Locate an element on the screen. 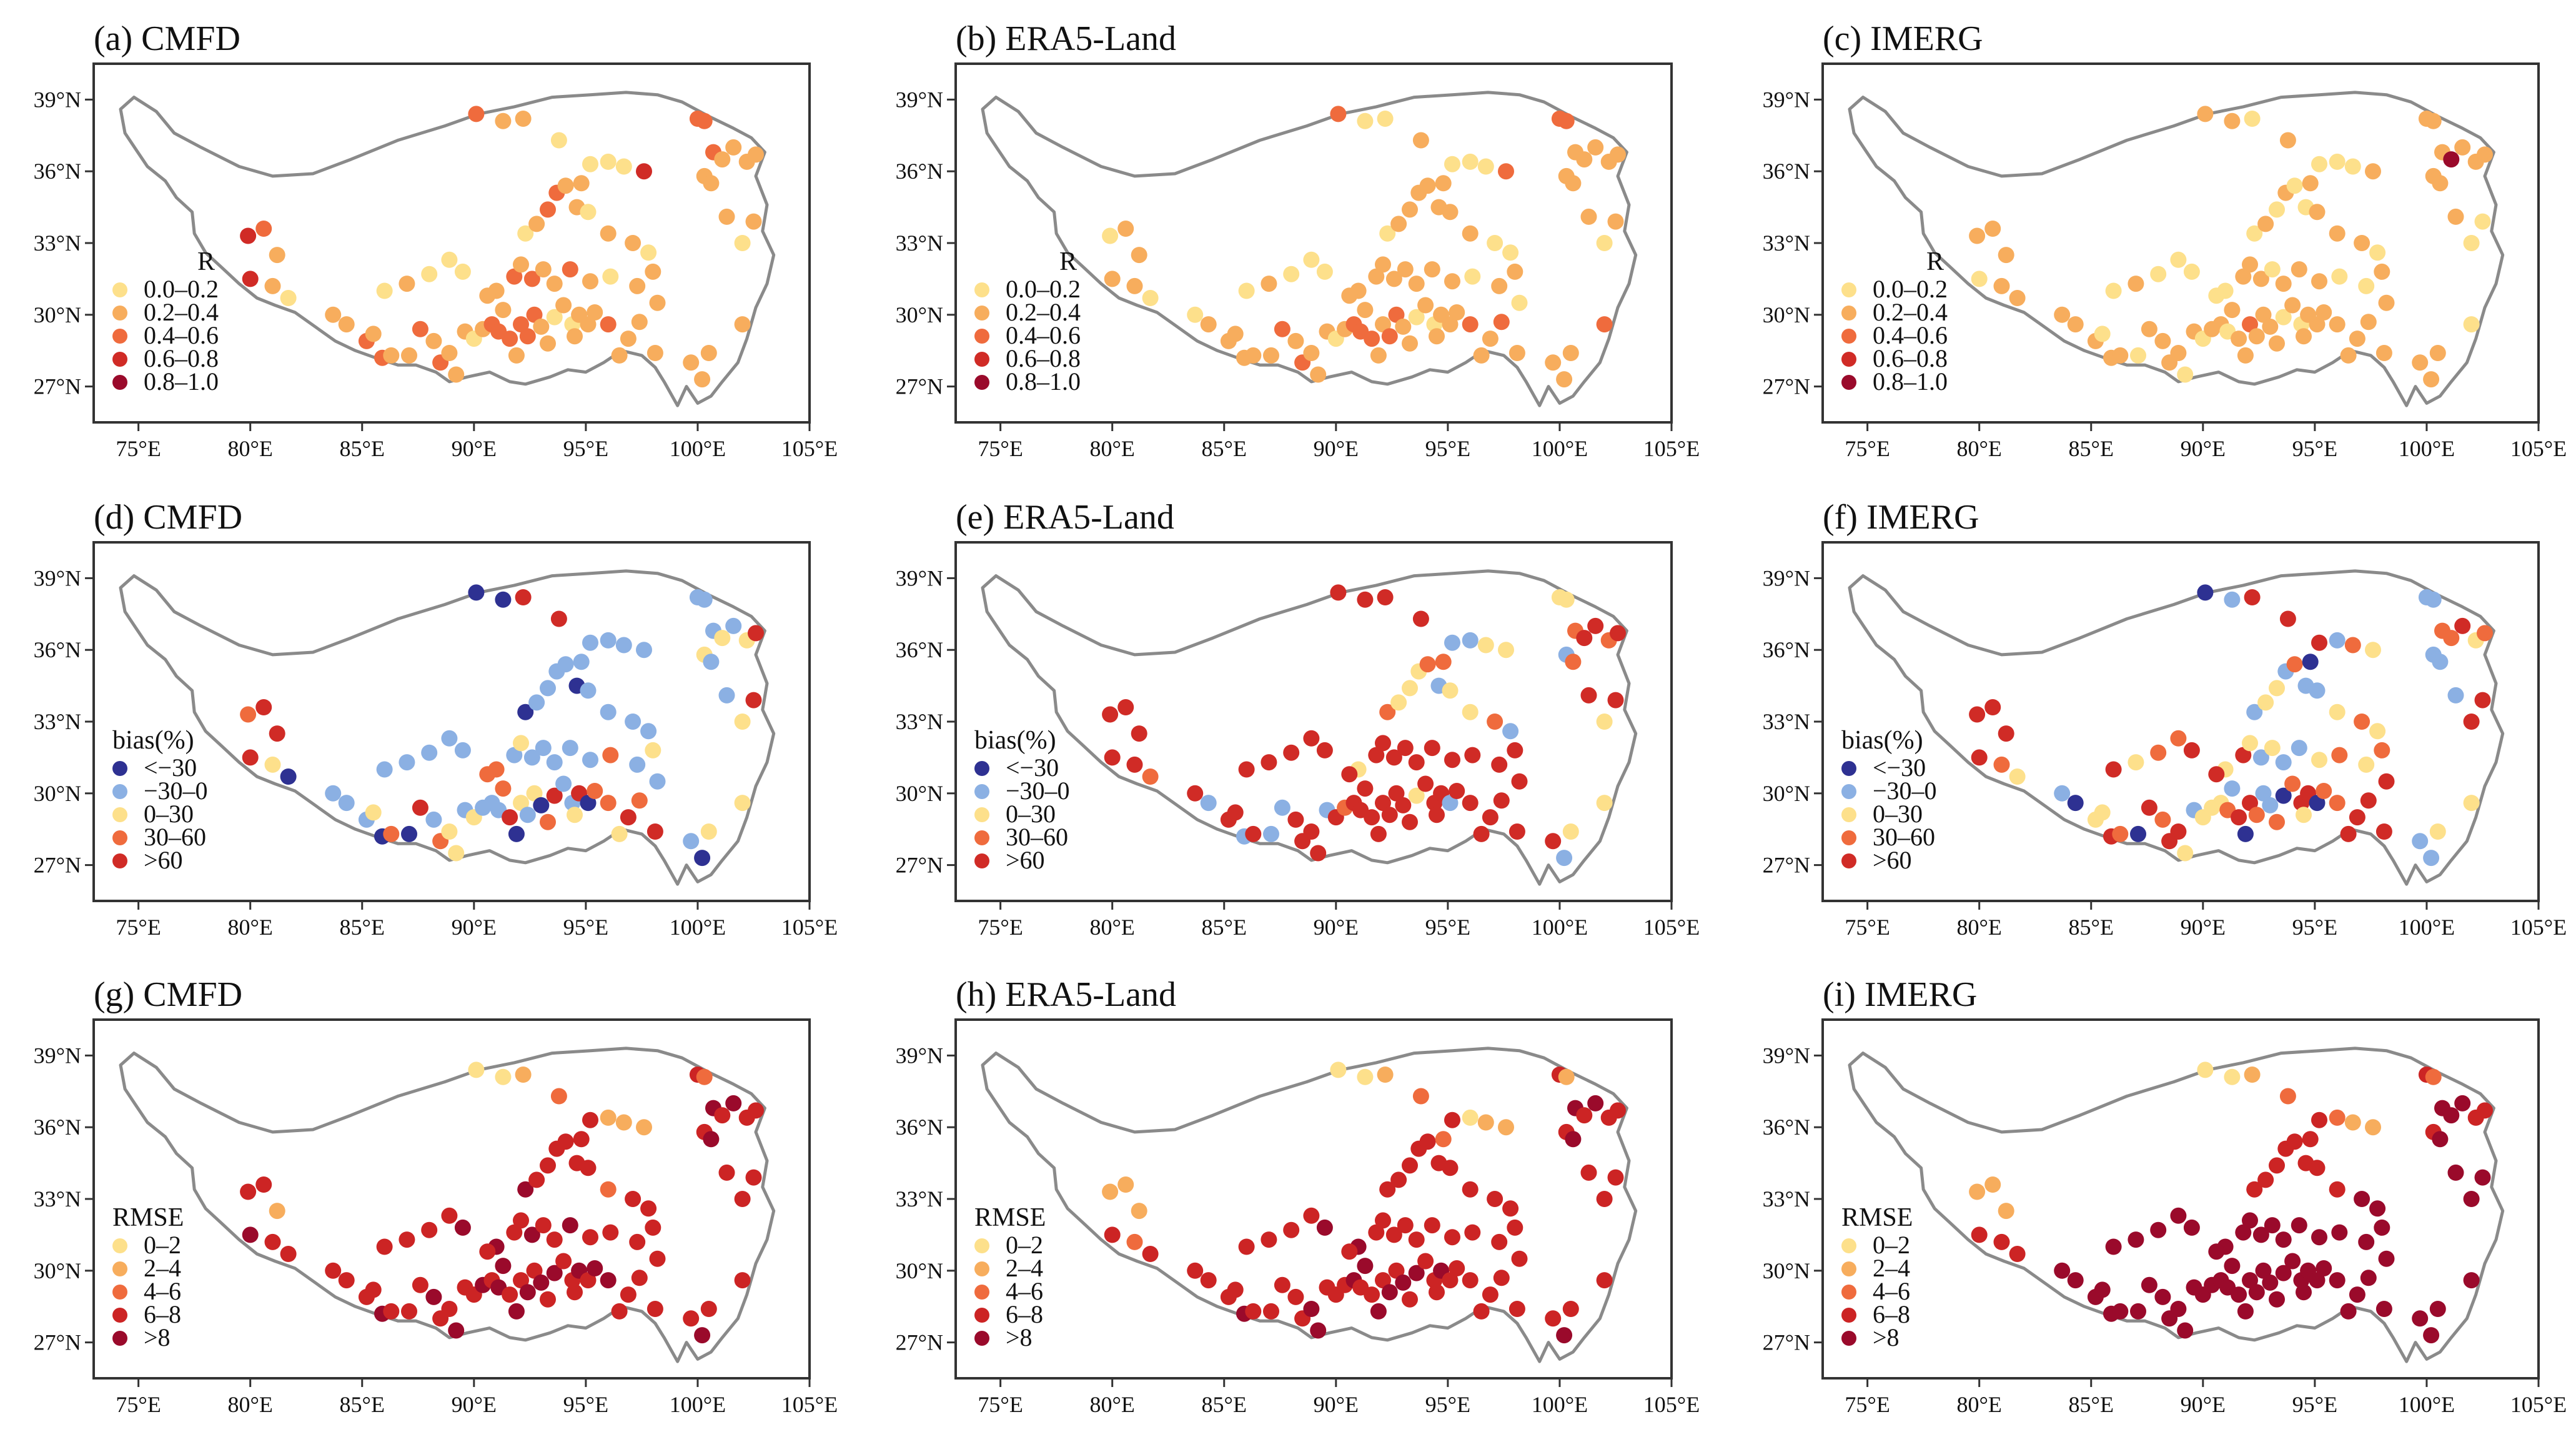  x-tick-label: 80°E is located at coordinates (249, 448).